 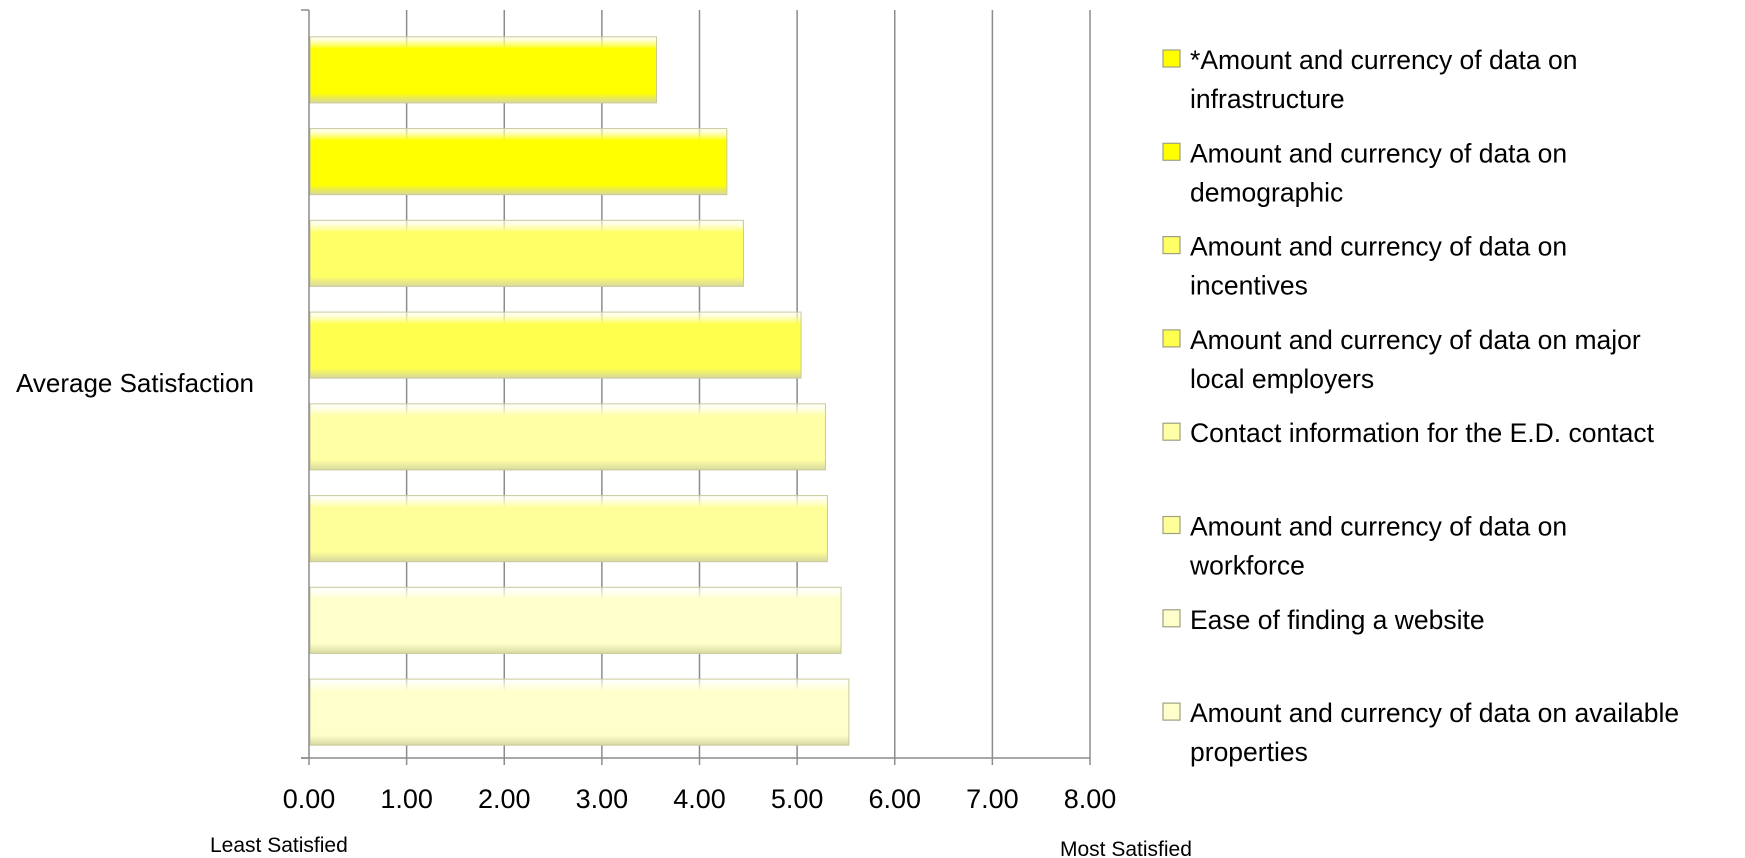 I want to click on x-tick-label: 6.00, so click(x=894, y=799).